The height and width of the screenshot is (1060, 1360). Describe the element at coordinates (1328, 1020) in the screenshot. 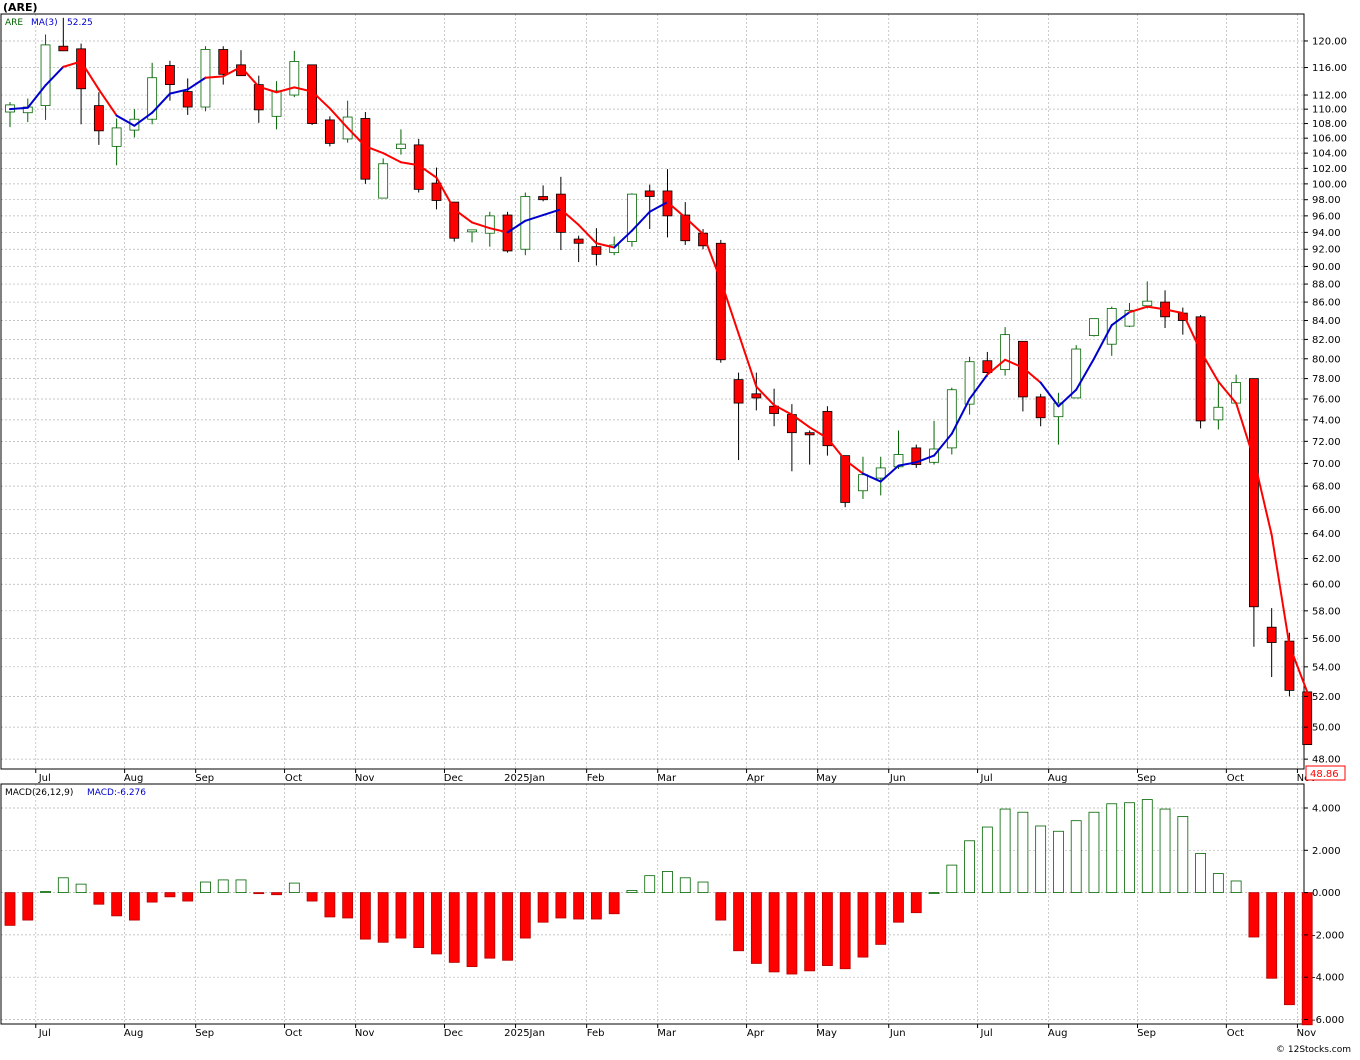

I see `macd-tick-label: -6.000` at that location.